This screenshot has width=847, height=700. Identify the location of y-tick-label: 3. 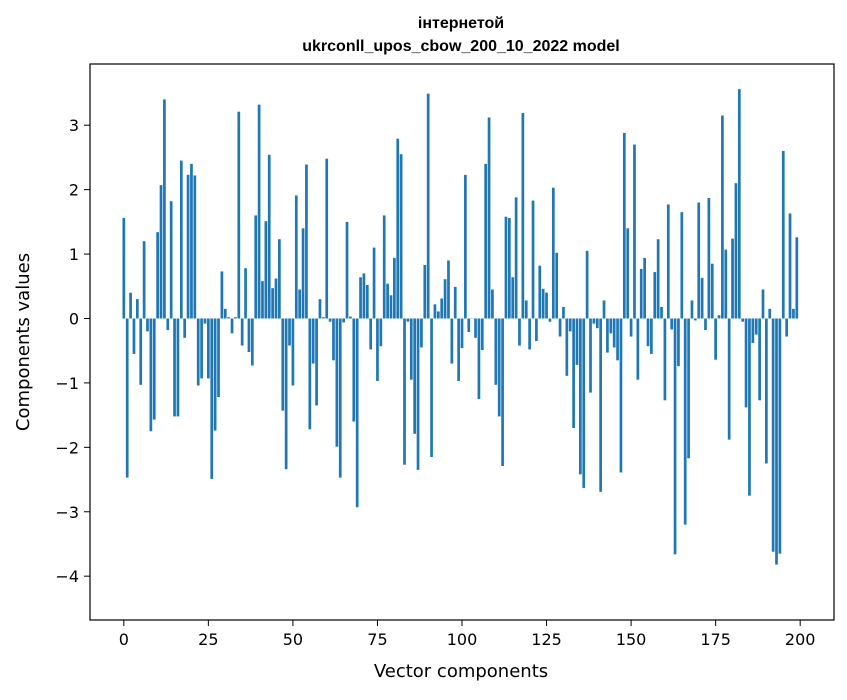
(74, 125).